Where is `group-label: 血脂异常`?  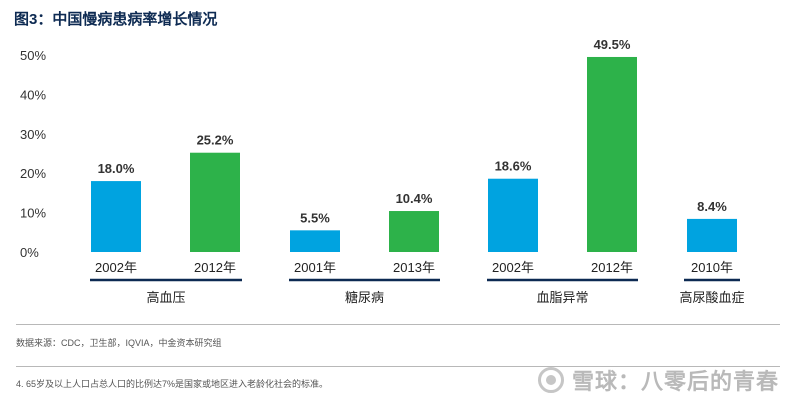
group-label: 血脂异常 is located at coordinates (562, 297).